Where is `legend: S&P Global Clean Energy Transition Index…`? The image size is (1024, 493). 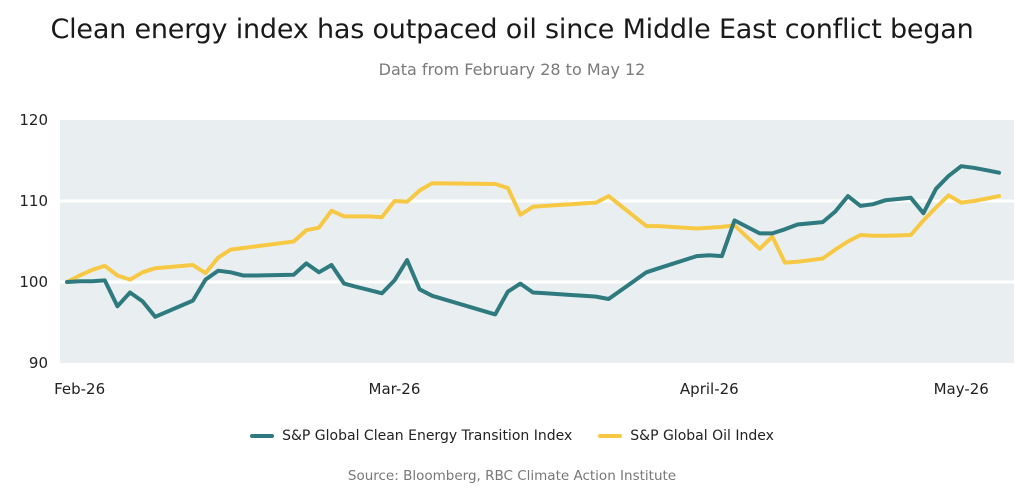 legend: S&P Global Clean Energy Transition Index… is located at coordinates (512, 436).